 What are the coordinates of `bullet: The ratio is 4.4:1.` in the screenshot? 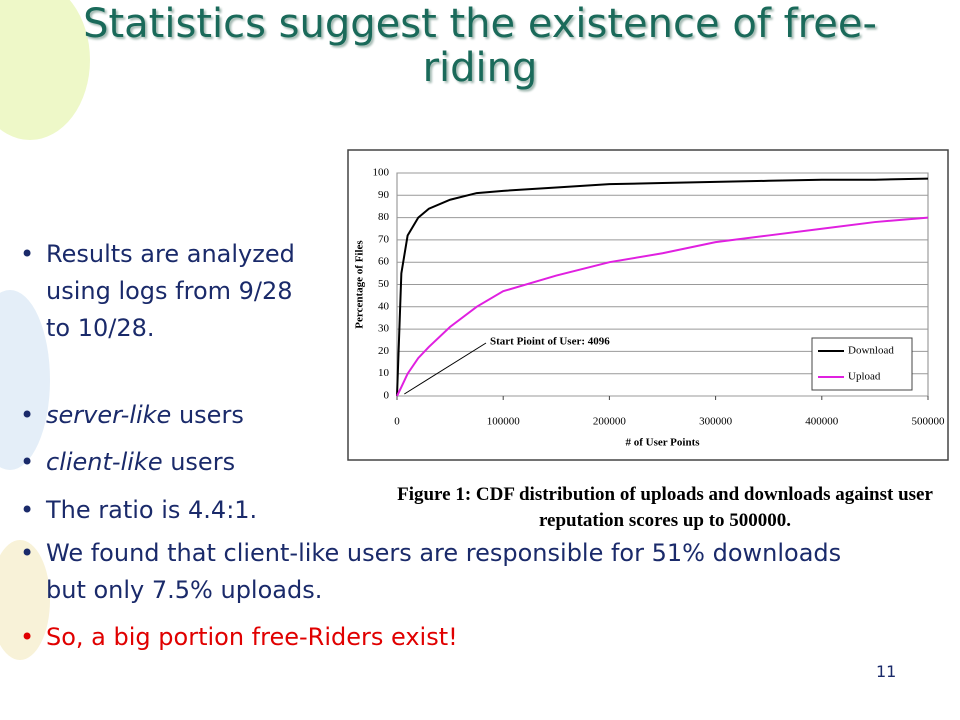 It's located at (138, 510).